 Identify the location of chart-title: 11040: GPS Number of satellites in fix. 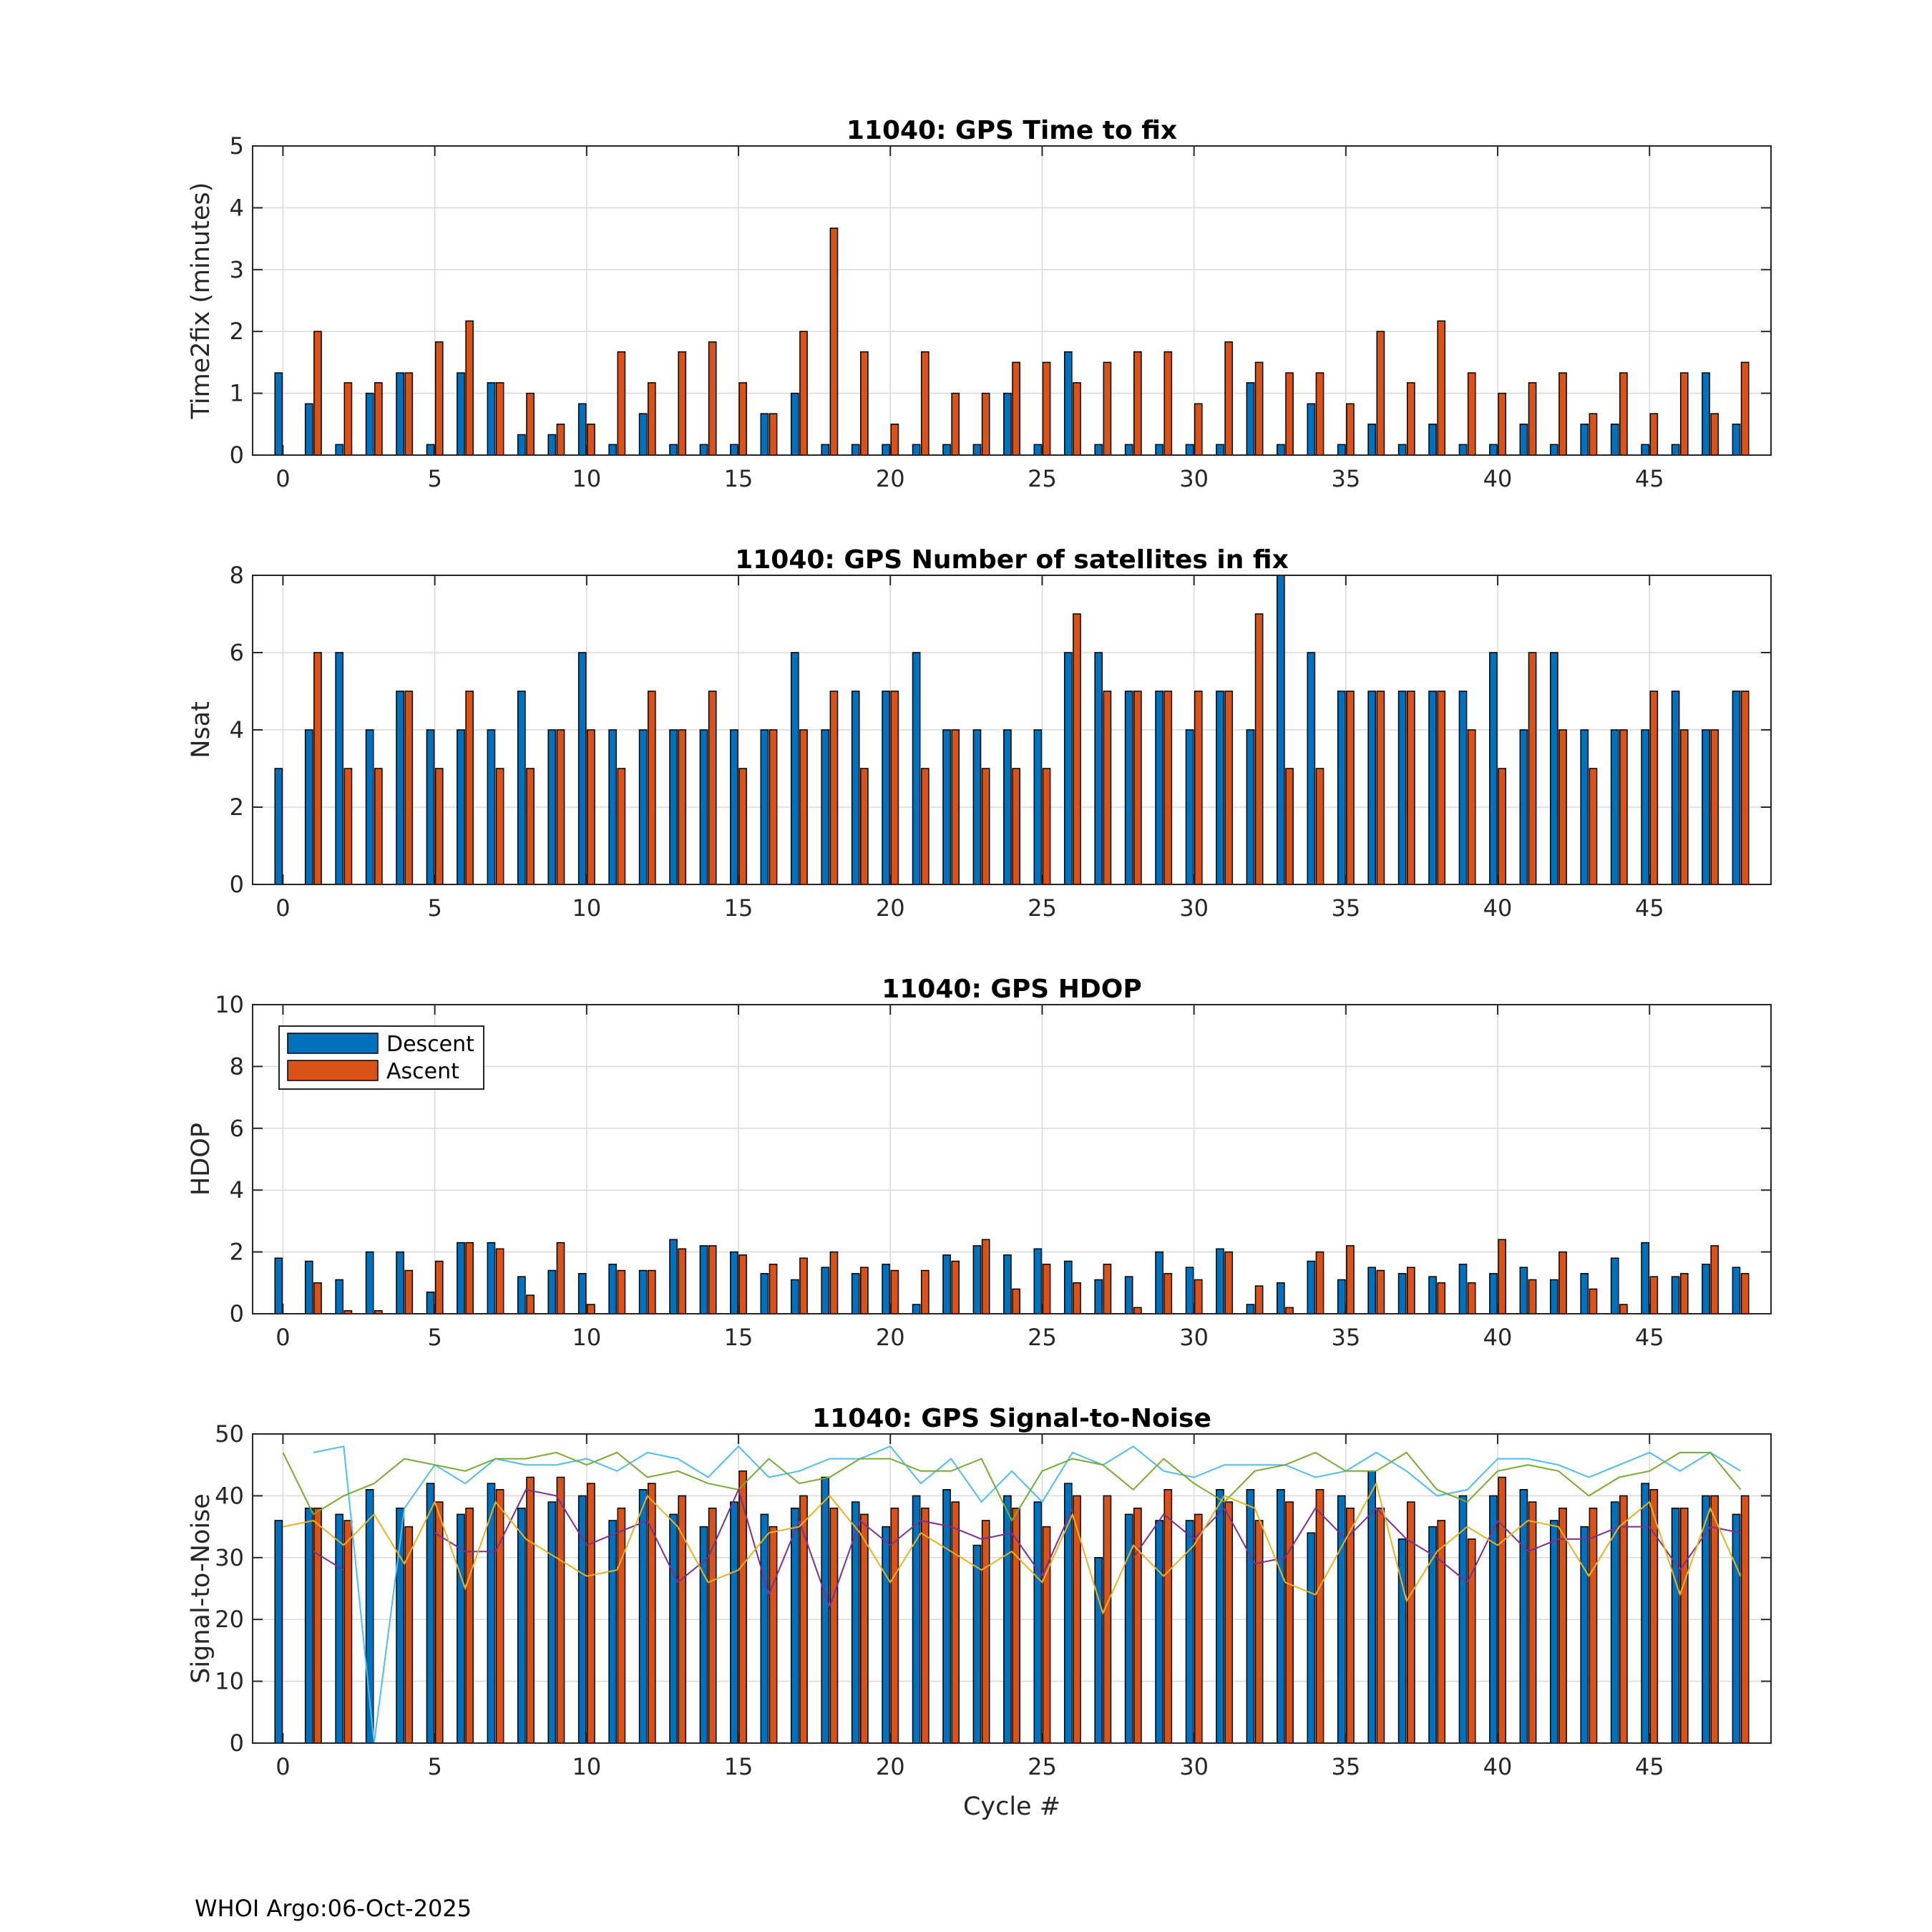
(1012, 560).